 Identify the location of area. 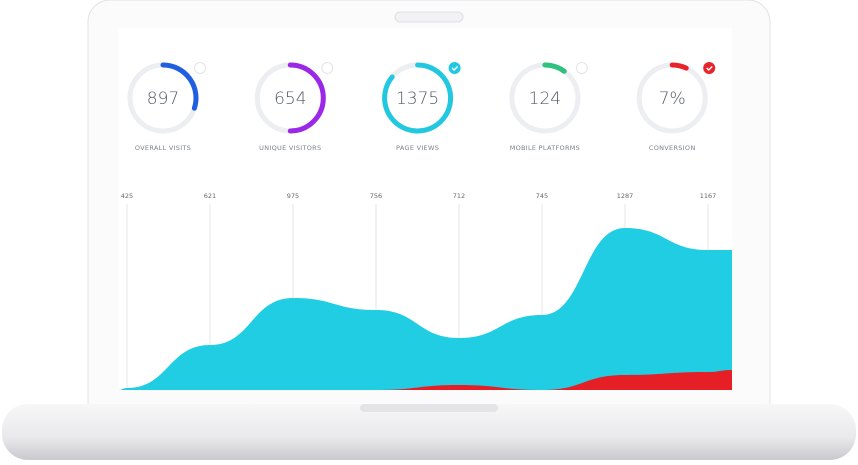
(425, 380).